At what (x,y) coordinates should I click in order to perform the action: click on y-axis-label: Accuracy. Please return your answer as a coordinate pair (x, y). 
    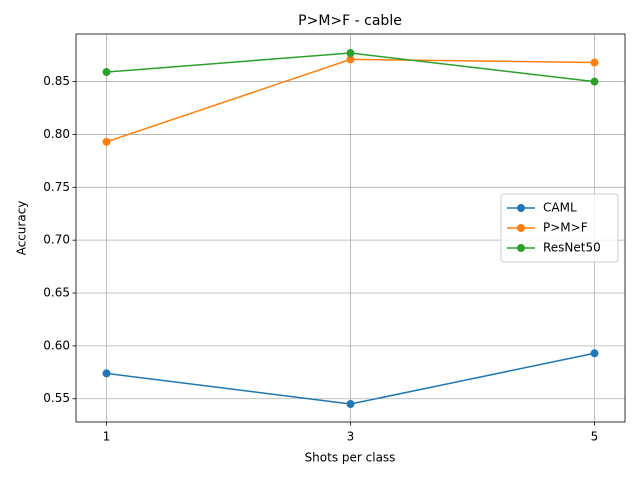
    Looking at the image, I should click on (22, 228).